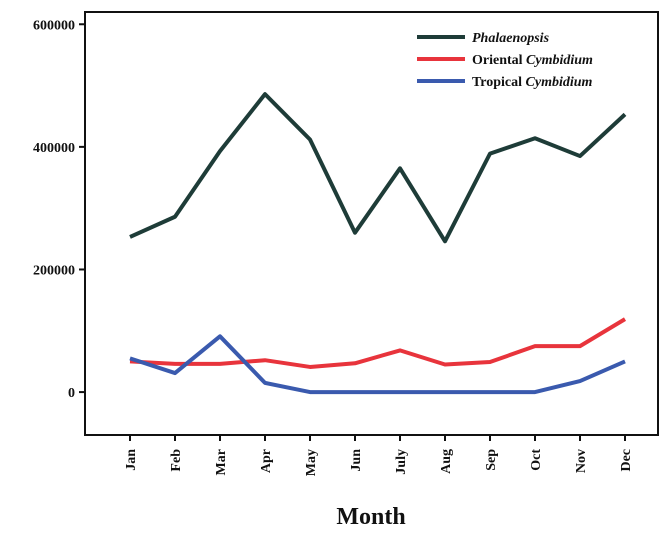 The width and height of the screenshot is (665, 533). Describe the element at coordinates (356, 460) in the screenshot. I see `x-tick-label: Jun` at that location.